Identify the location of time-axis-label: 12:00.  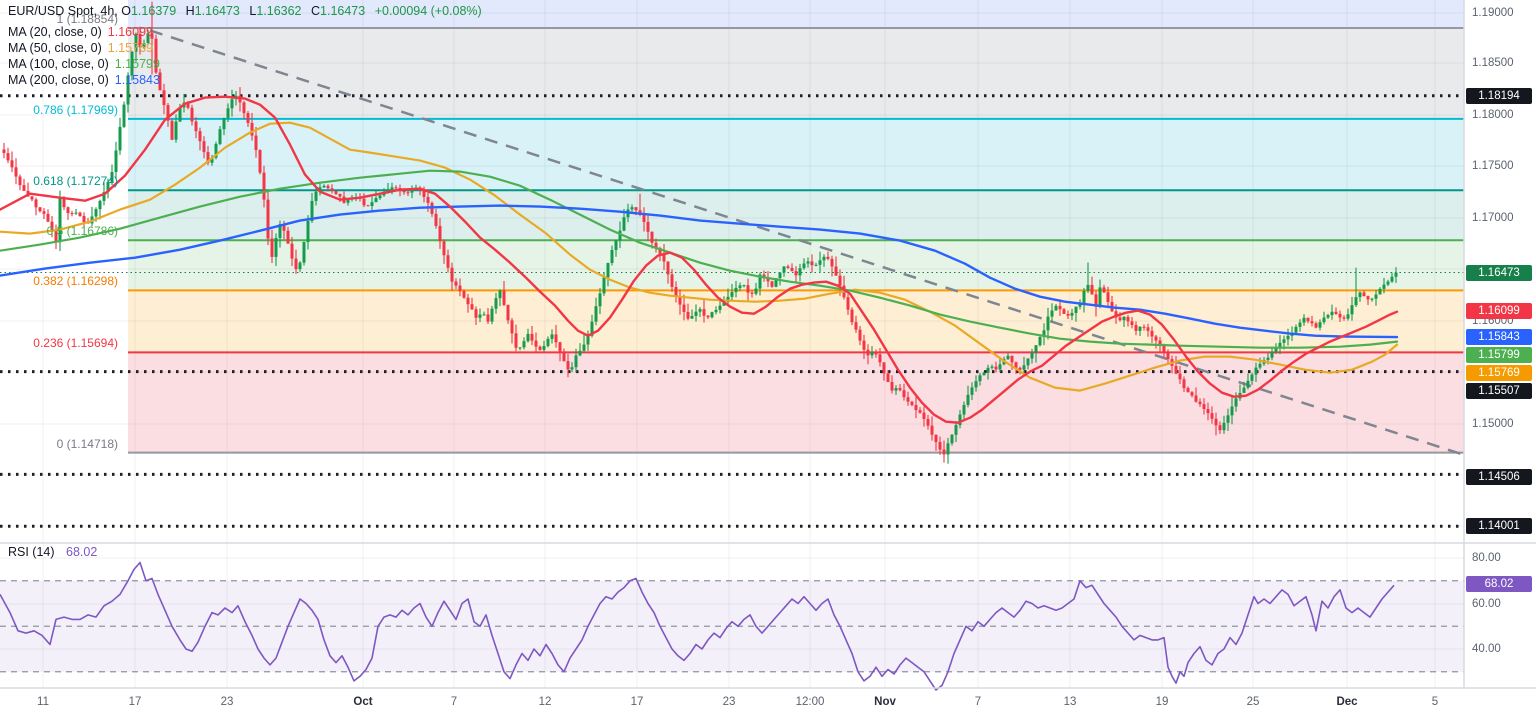
(810, 702).